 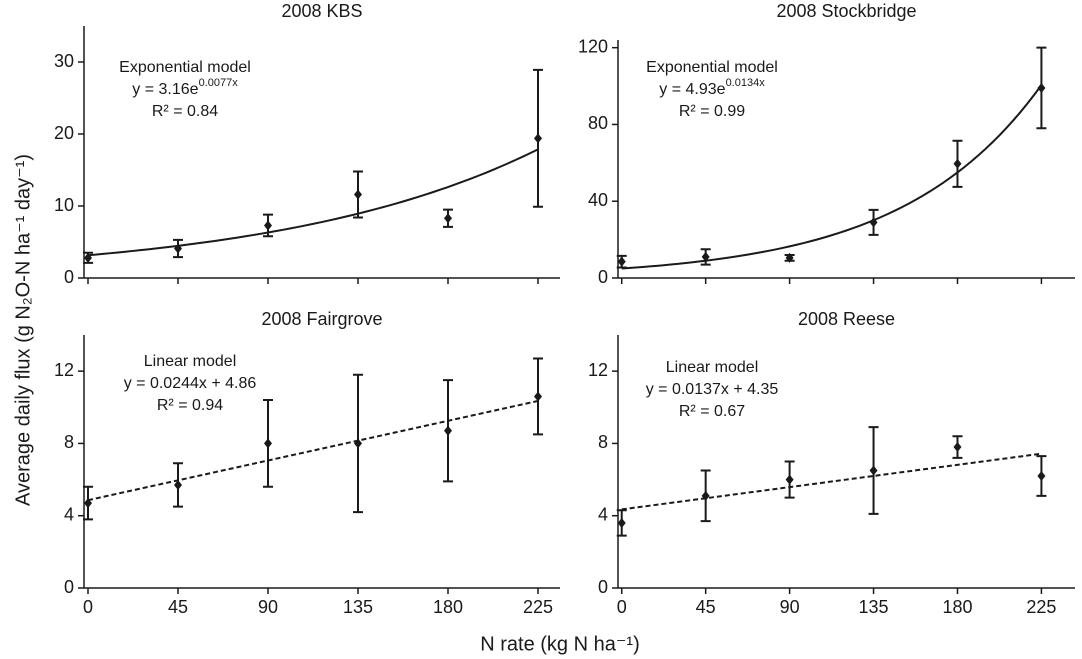 What do you see at coordinates (23, 330) in the screenshot?
I see `y-axis-label: Average daily flux (g N₂O-N ha⁻¹ day⁻¹)` at bounding box center [23, 330].